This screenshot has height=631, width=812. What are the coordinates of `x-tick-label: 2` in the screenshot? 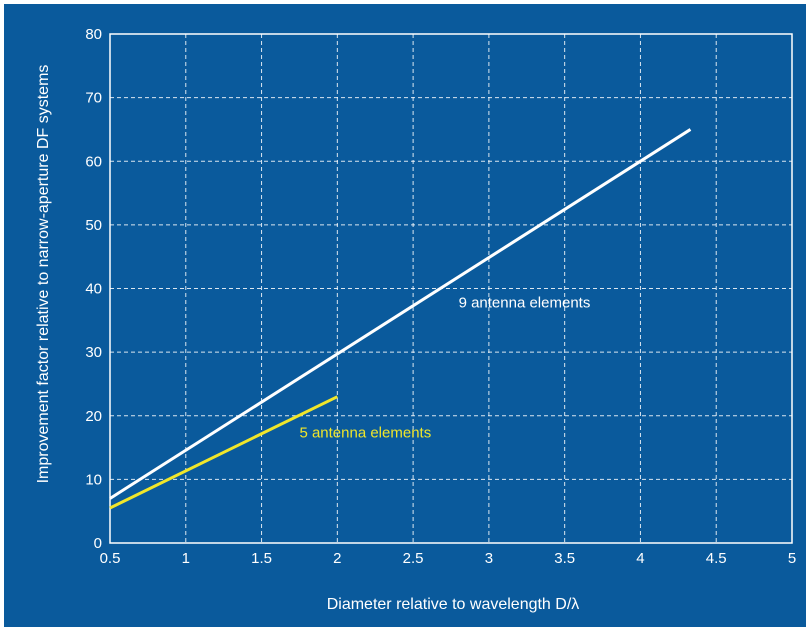 It's located at (337, 558).